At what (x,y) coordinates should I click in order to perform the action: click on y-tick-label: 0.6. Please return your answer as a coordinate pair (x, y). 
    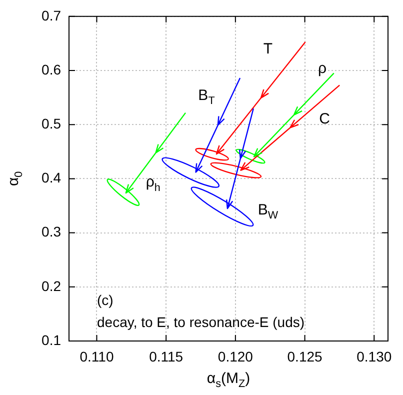
    Looking at the image, I should click on (52, 69).